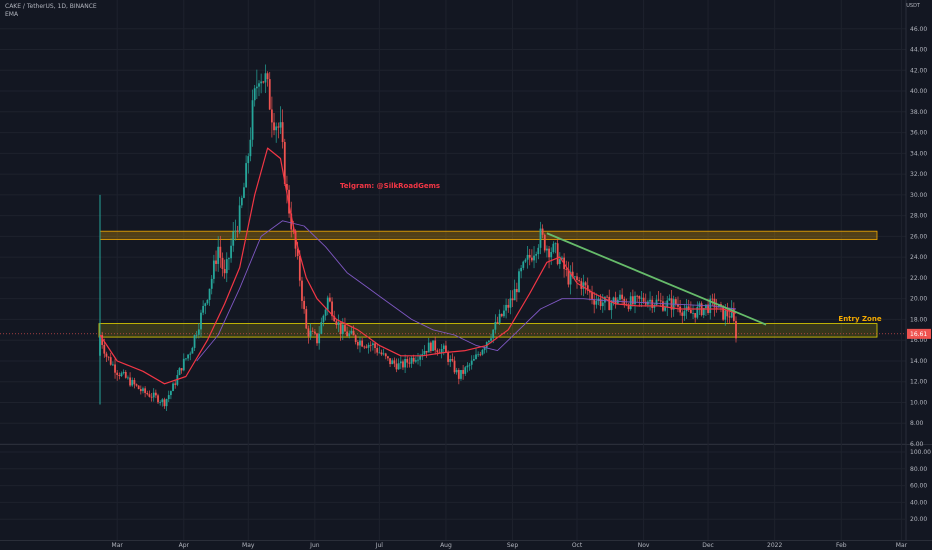 The image size is (932, 550). I want to click on time-axis: Mar Apr May Jun Jul Aug Sep Oct Nov Dec 2022 Feb Mar, so click(510, 545).